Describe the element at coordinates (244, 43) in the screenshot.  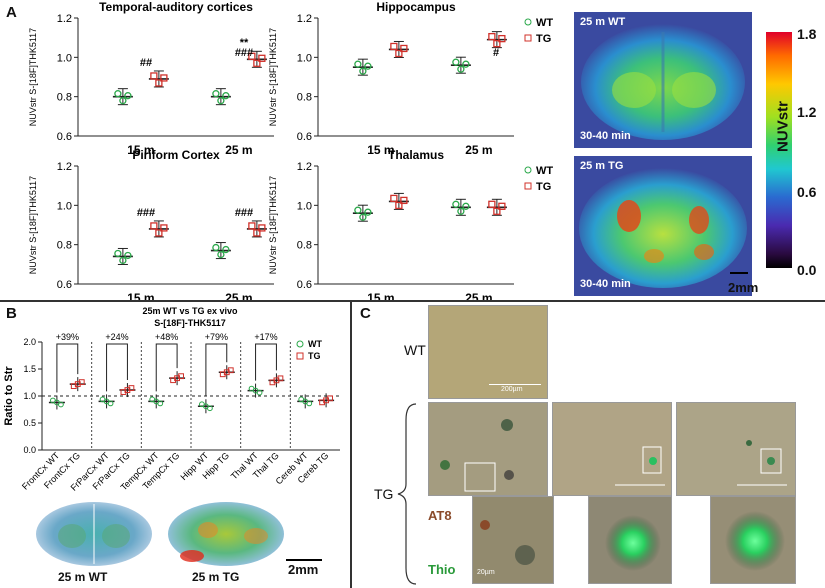
I see `significance-annotation: **` at that location.